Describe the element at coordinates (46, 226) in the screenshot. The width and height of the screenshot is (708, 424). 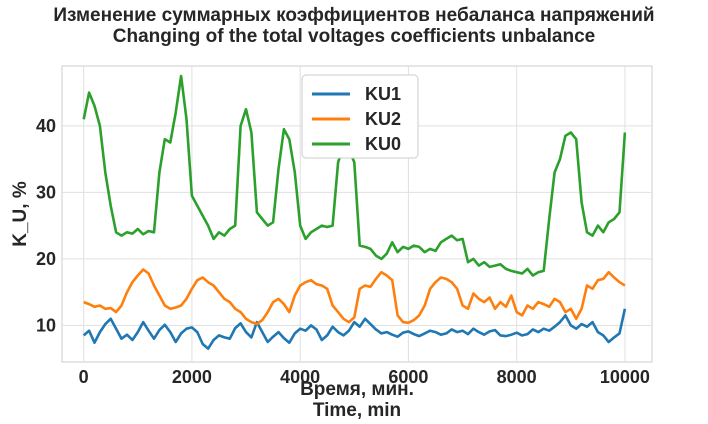
I see `y-ticks: 10 20 30 40` at that location.